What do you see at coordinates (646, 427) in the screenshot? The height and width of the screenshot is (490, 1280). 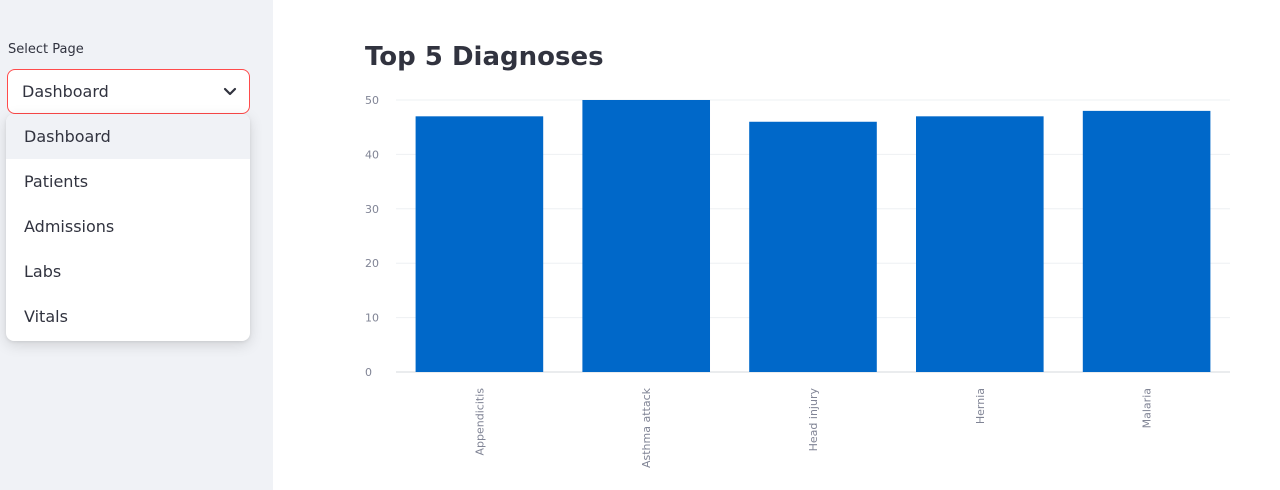 I see `x-category-label: Asthma attack` at bounding box center [646, 427].